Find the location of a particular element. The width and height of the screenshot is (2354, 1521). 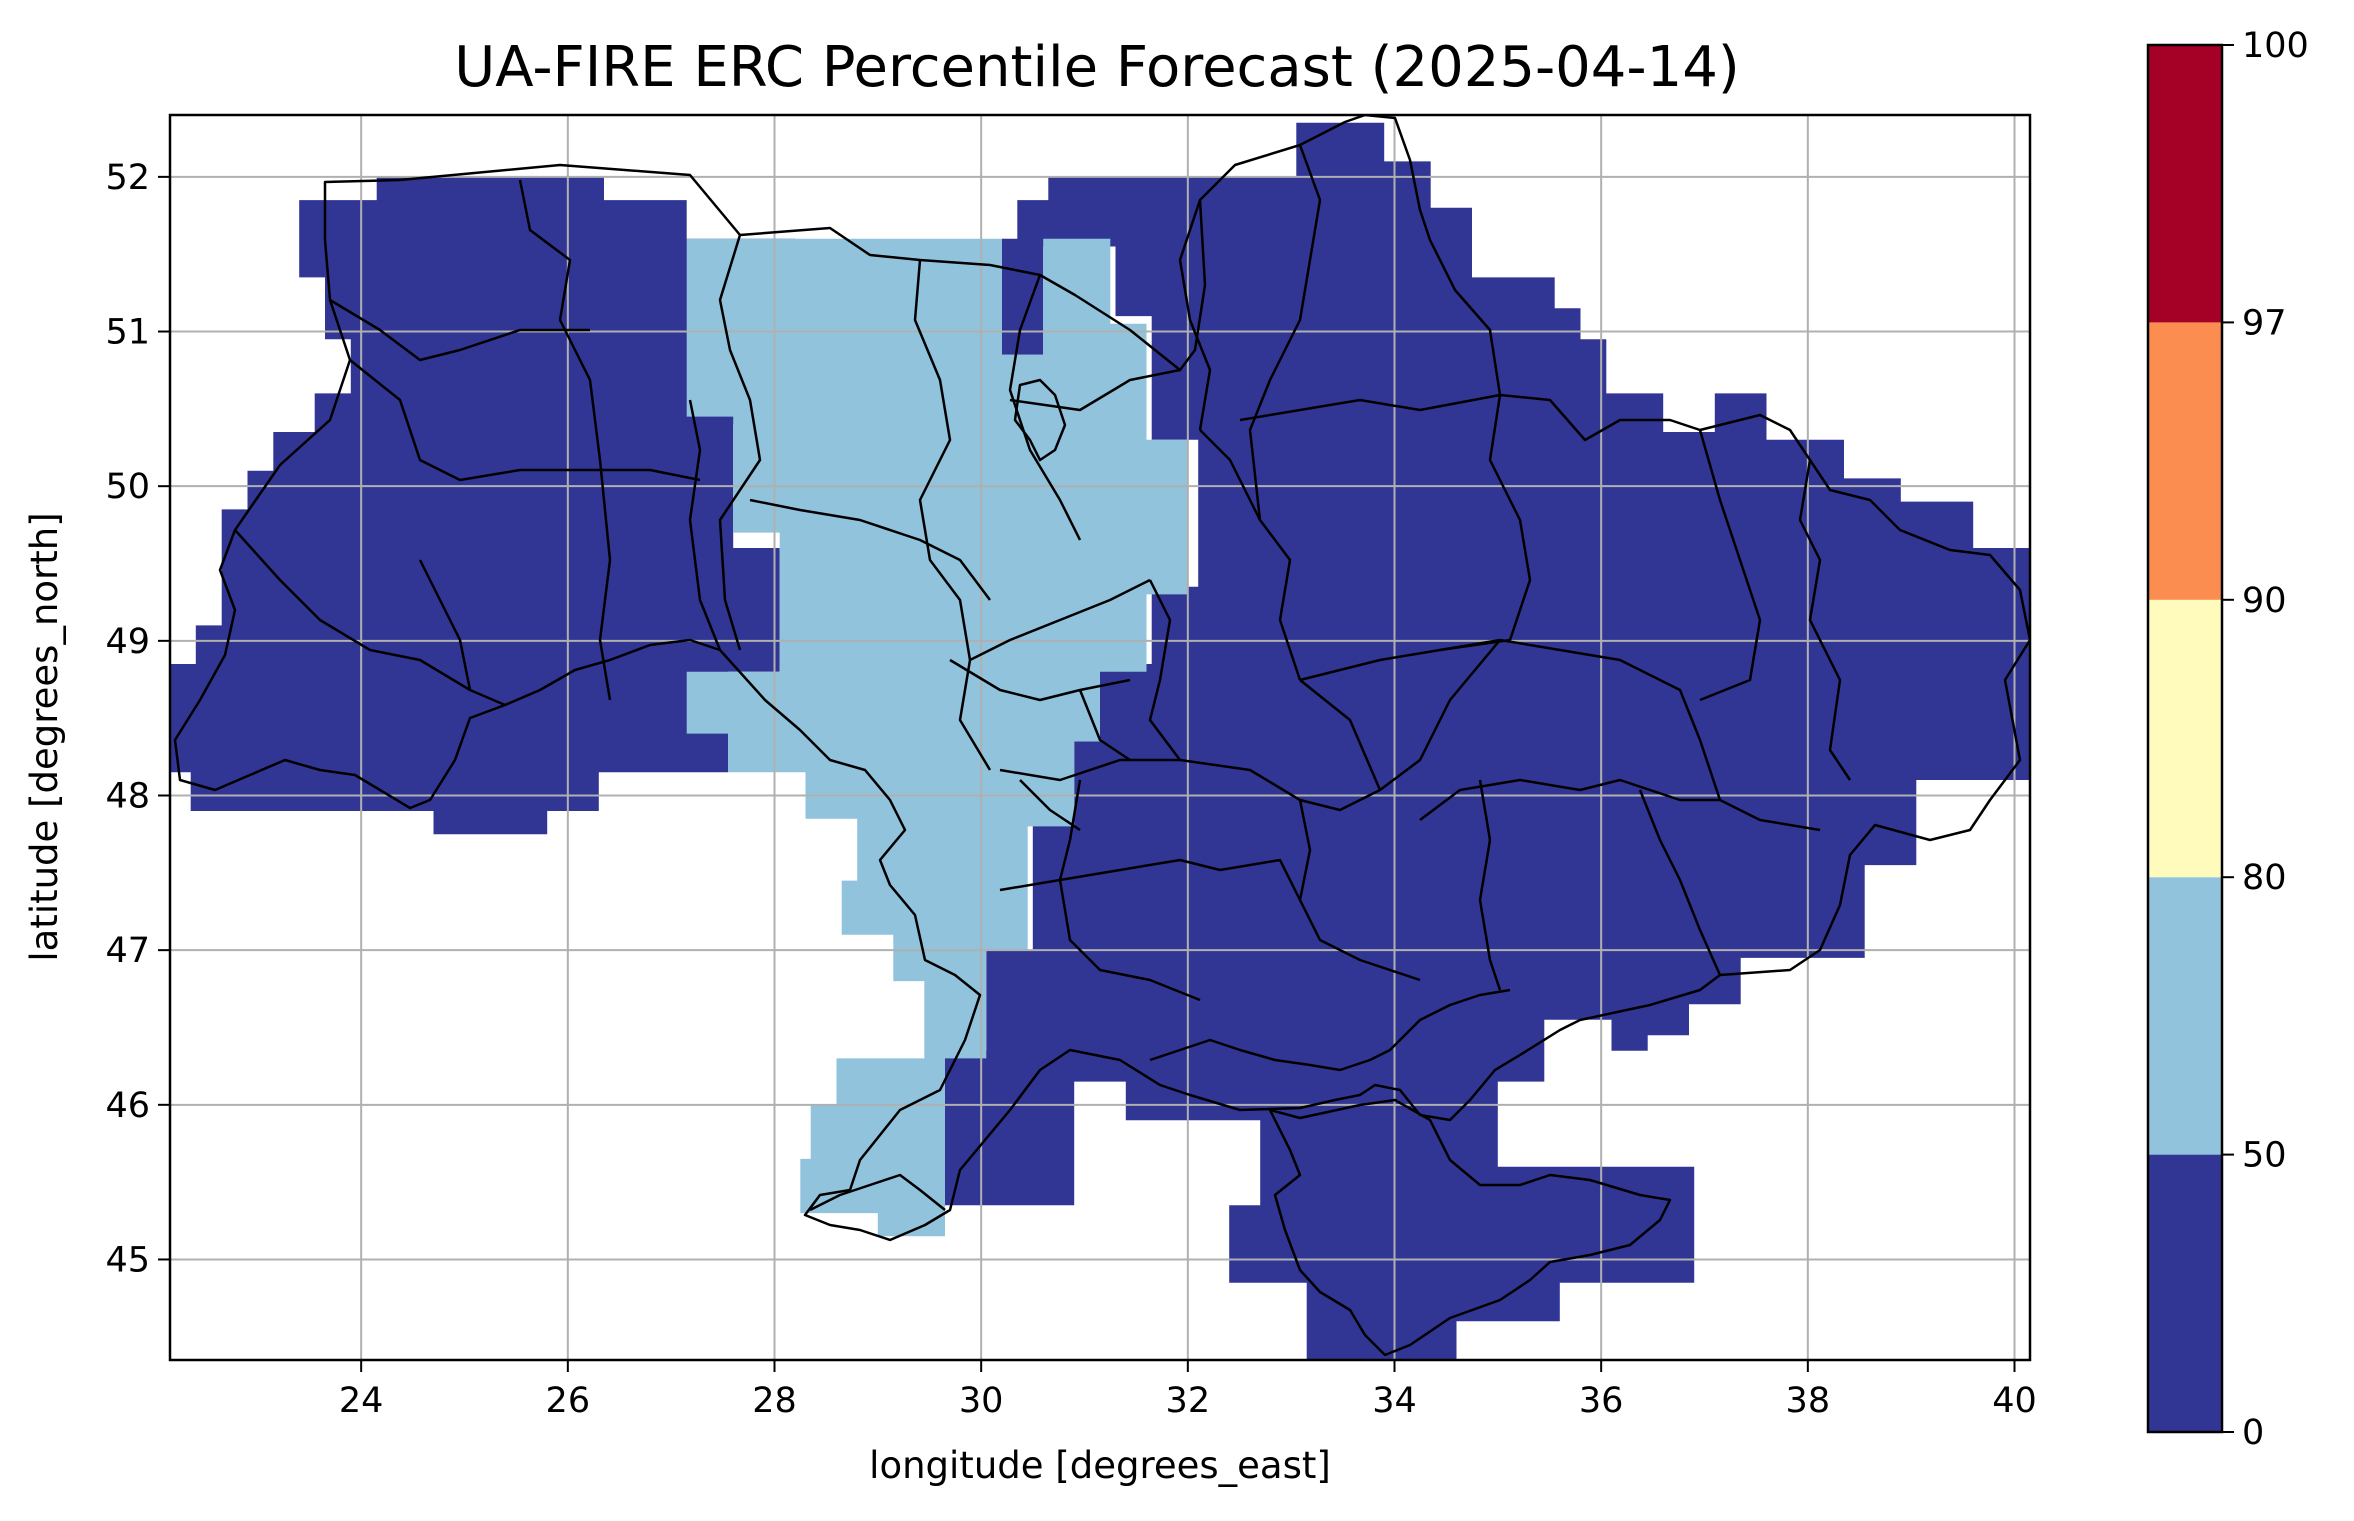

crimea-outline is located at coordinates (1470, 1227).